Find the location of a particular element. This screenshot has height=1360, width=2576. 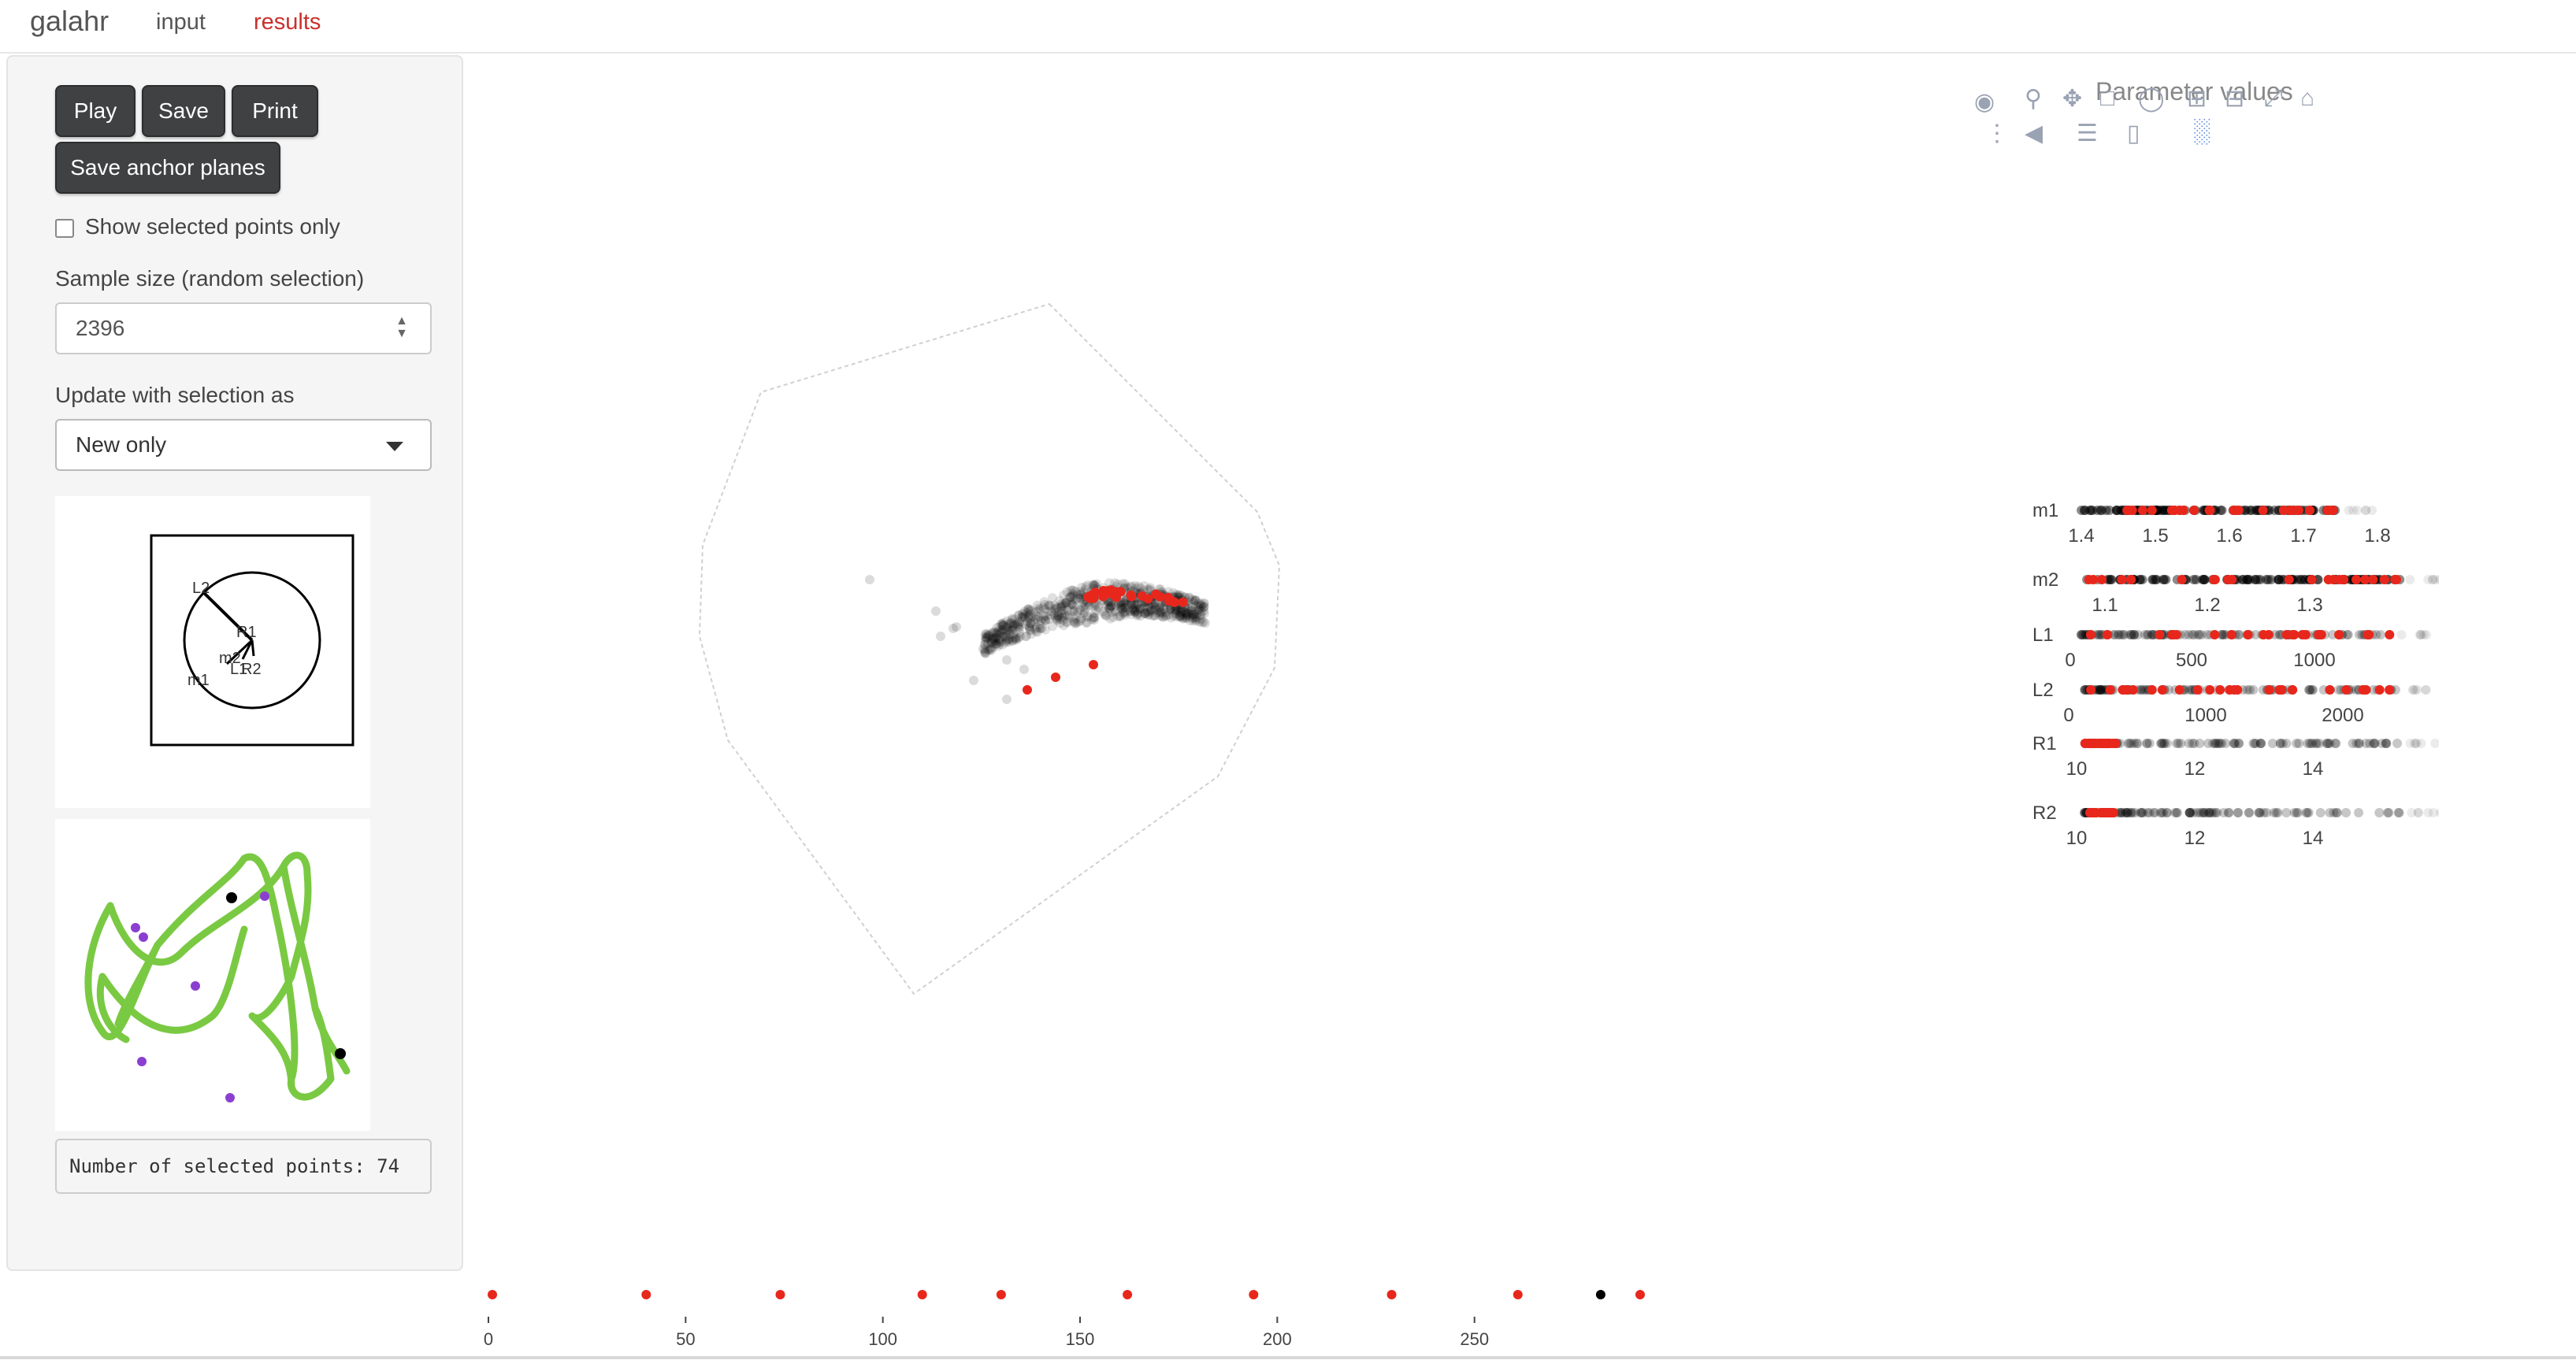

play-button: Play is located at coordinates (95, 111).